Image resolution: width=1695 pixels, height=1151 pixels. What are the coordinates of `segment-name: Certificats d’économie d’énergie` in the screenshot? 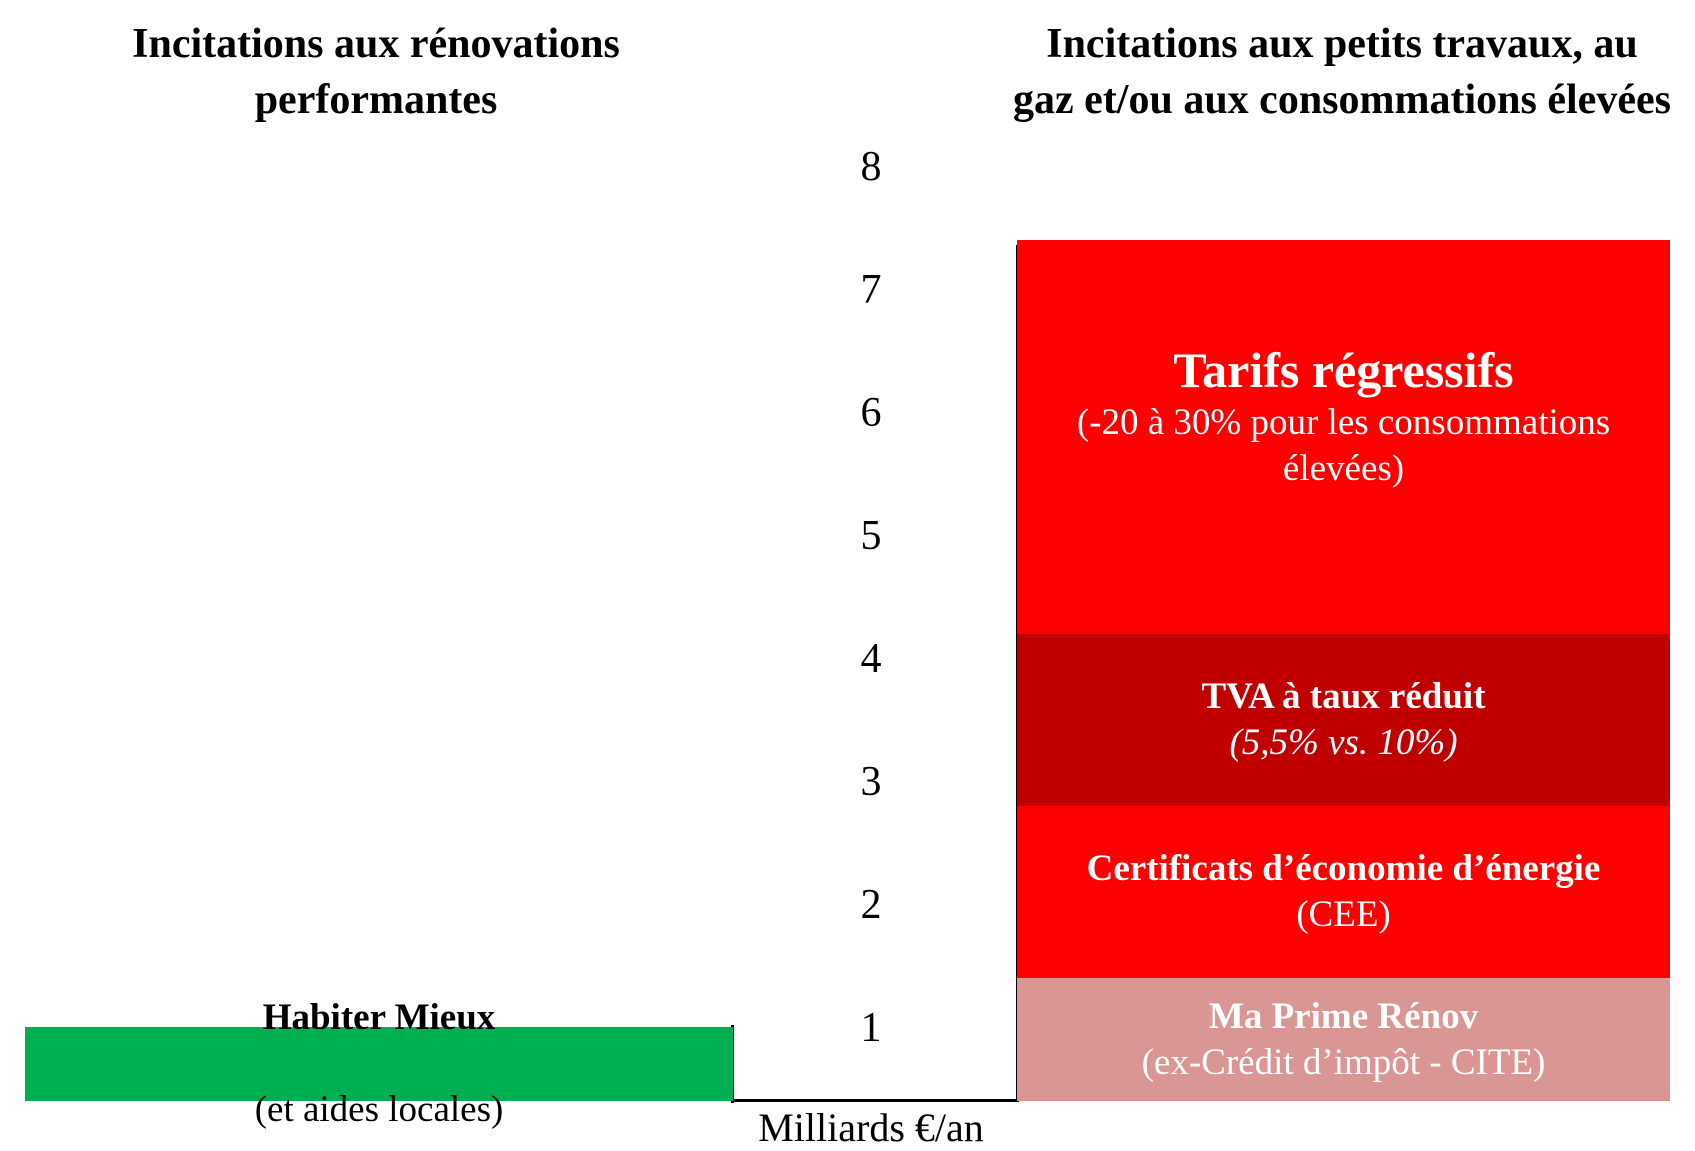 It's located at (1343, 868).